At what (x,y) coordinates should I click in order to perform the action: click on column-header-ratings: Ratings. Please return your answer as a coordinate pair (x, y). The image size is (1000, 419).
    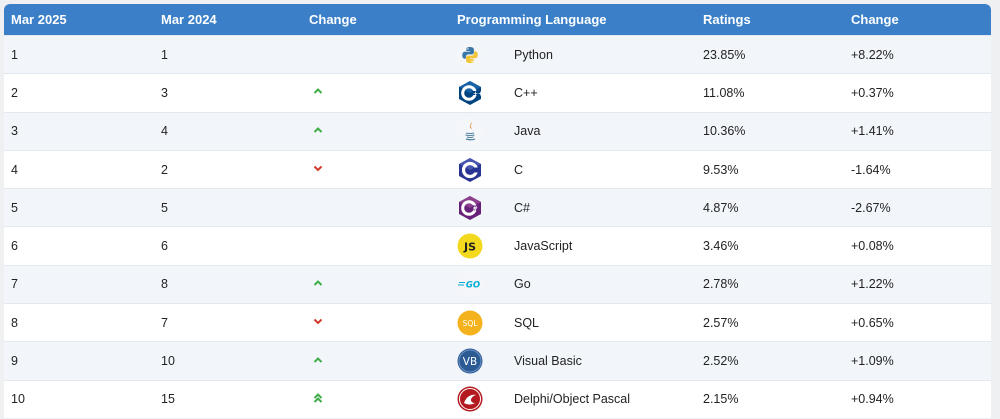
    Looking at the image, I should click on (727, 19).